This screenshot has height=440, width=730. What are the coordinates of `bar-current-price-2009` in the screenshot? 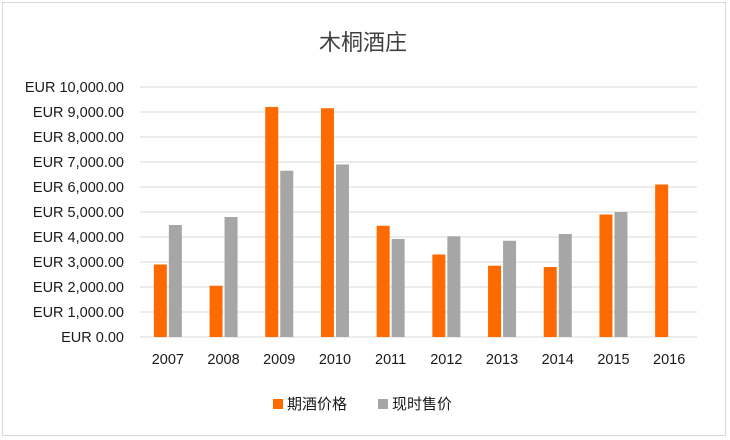 It's located at (287, 253).